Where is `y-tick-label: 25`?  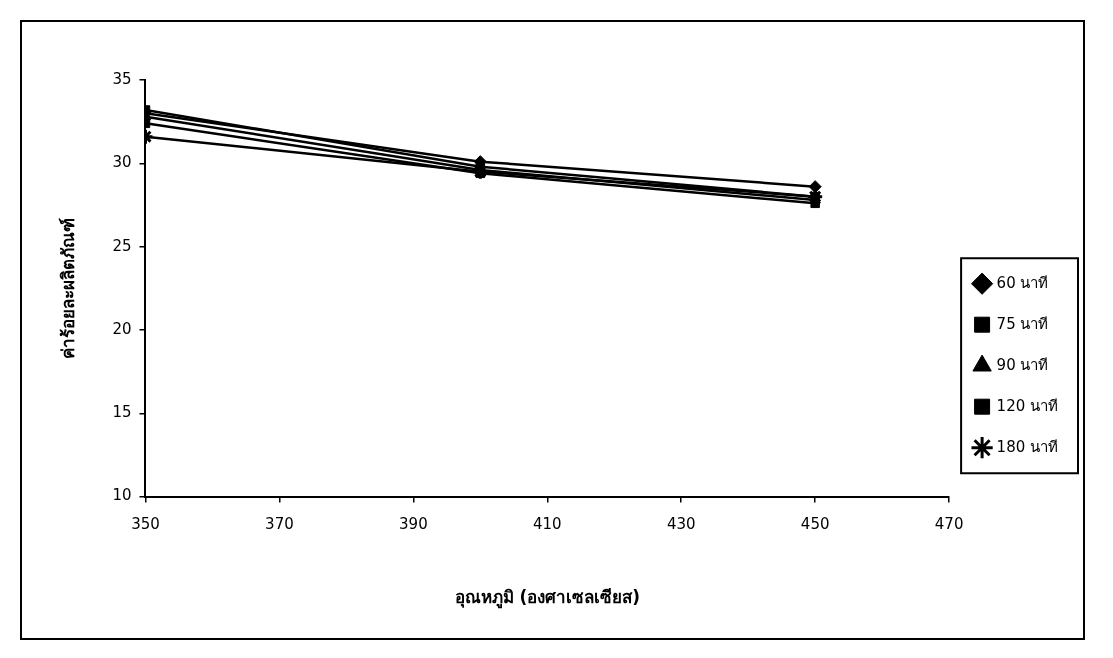
y-tick-label: 25 is located at coordinates (122, 245).